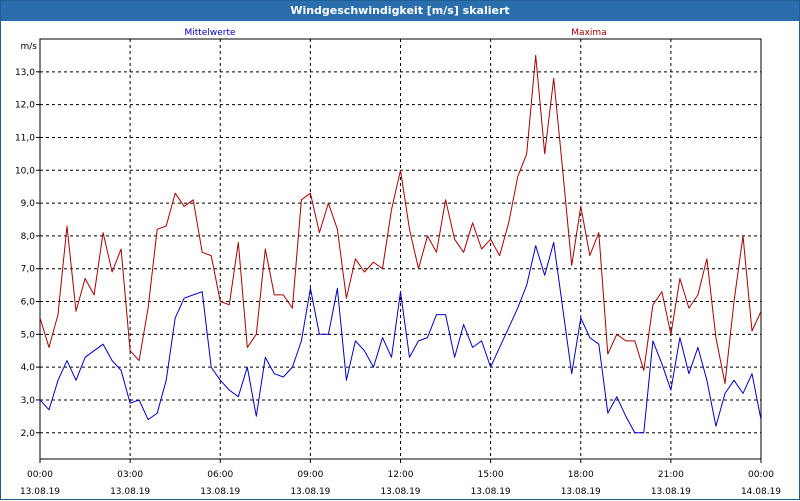 The image size is (800, 501). Describe the element at coordinates (28, 335) in the screenshot. I see `y-tick-label: 5,0` at that location.